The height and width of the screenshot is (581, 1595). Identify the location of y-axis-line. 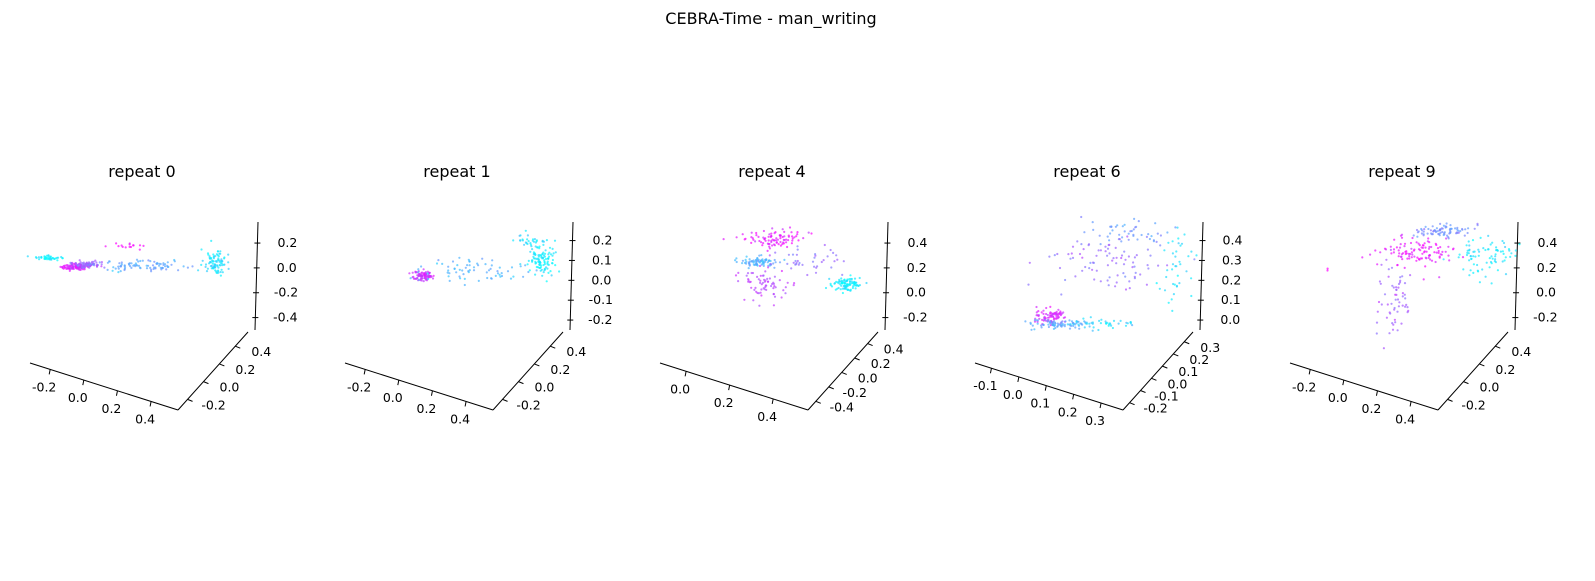
(528, 371).